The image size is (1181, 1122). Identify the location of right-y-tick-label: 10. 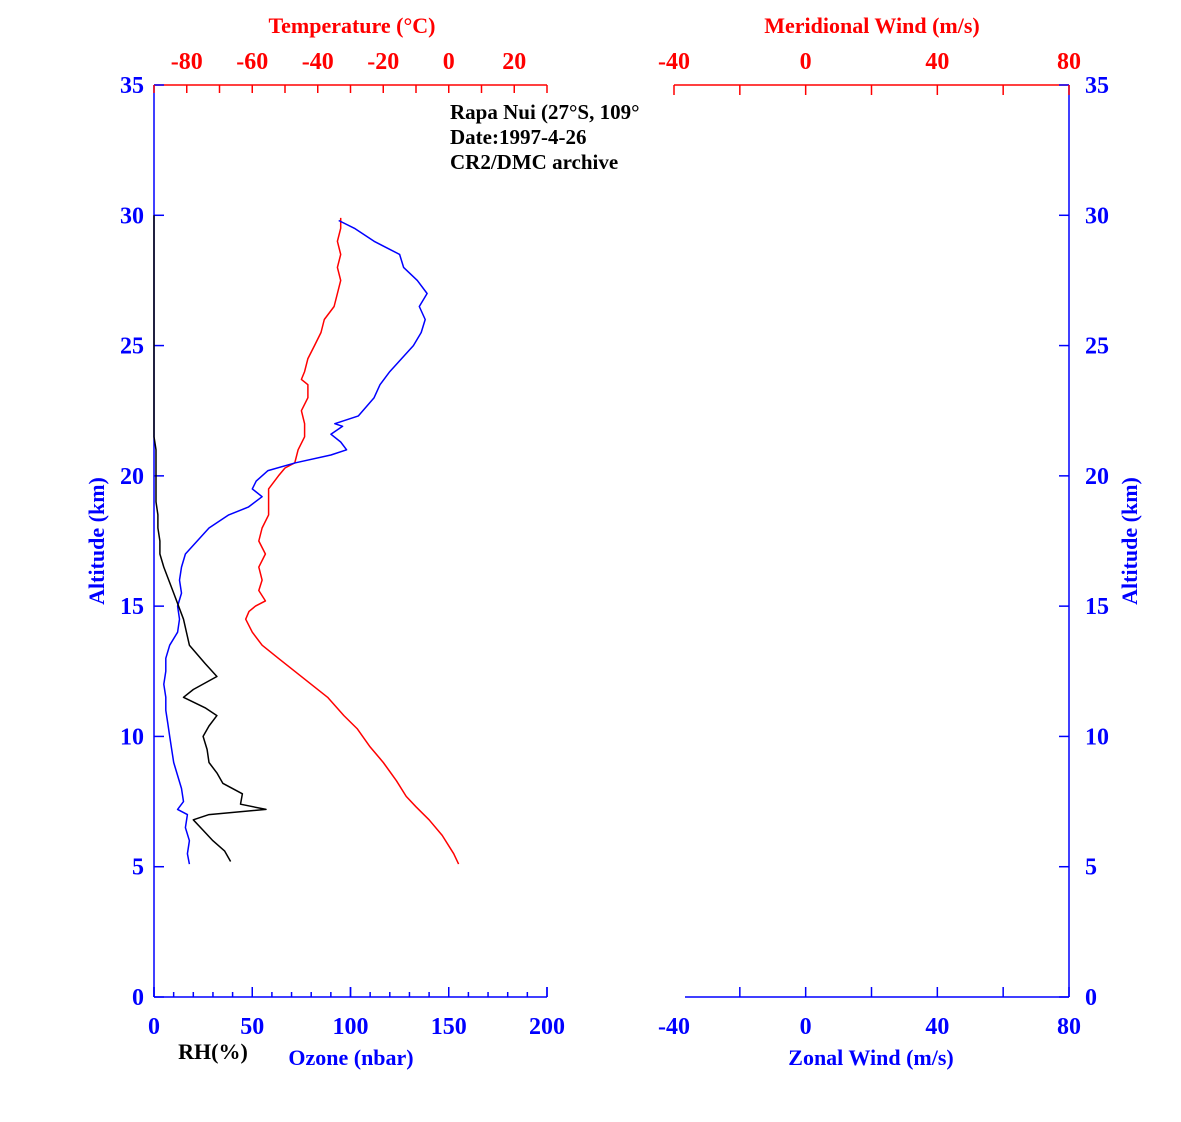
(1097, 737).